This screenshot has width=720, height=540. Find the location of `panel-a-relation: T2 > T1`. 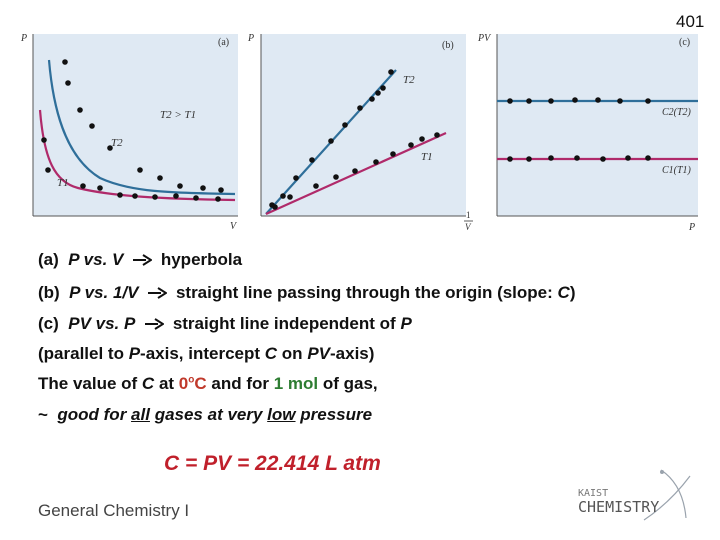

panel-a-relation: T2 > T1 is located at coordinates (178, 115).